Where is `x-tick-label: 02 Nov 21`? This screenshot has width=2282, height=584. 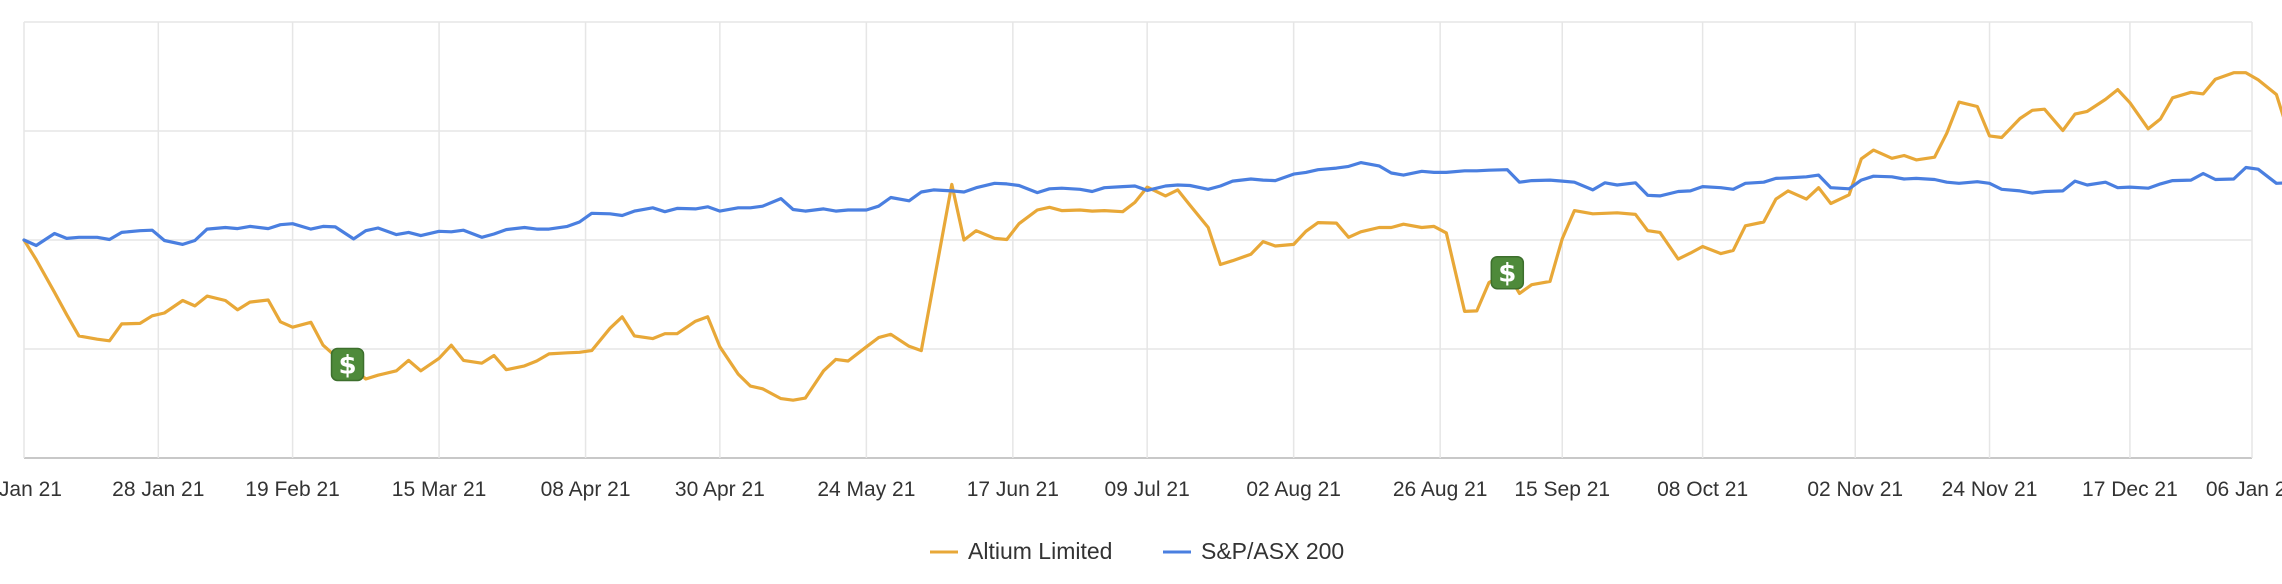
x-tick-label: 02 Nov 21 is located at coordinates (1855, 489).